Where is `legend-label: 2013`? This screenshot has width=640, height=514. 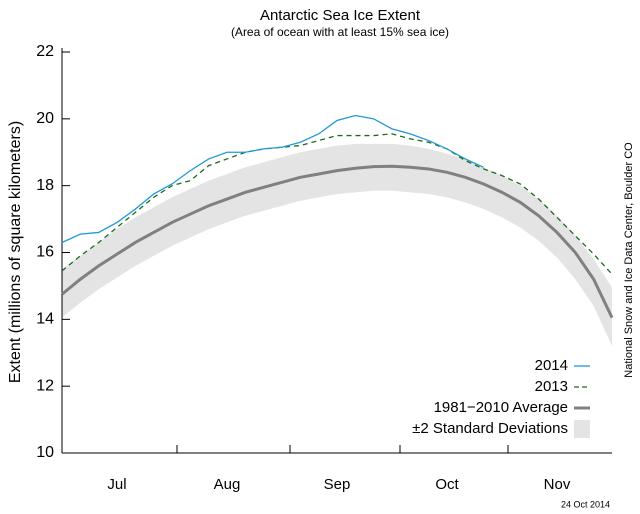
legend-label: 2013 is located at coordinates (551, 386).